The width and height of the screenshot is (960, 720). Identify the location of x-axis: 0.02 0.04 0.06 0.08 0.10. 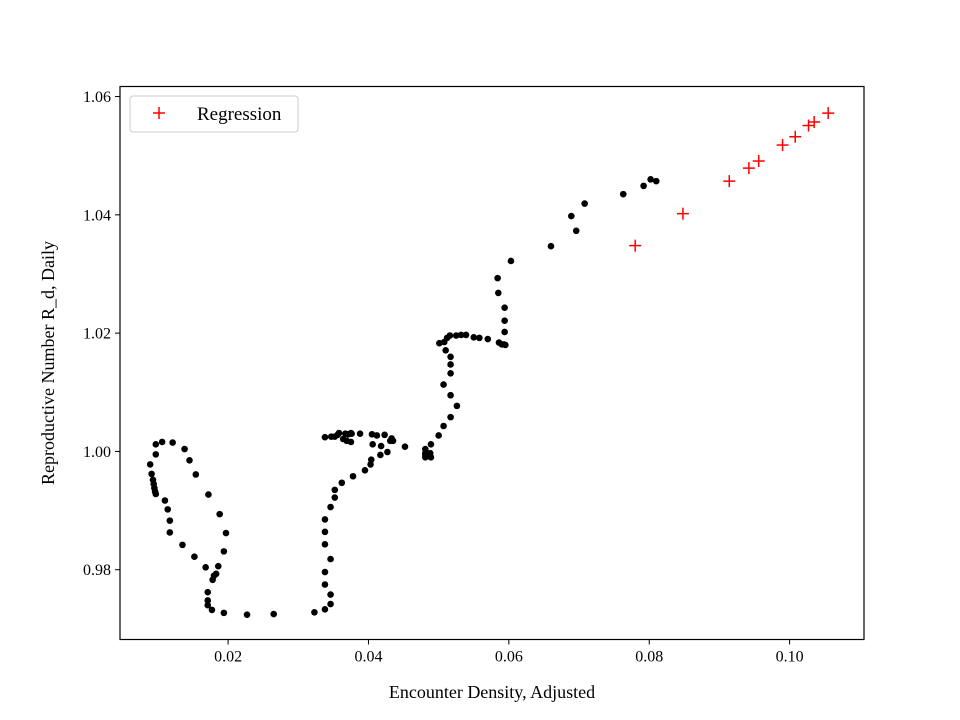
(509, 652).